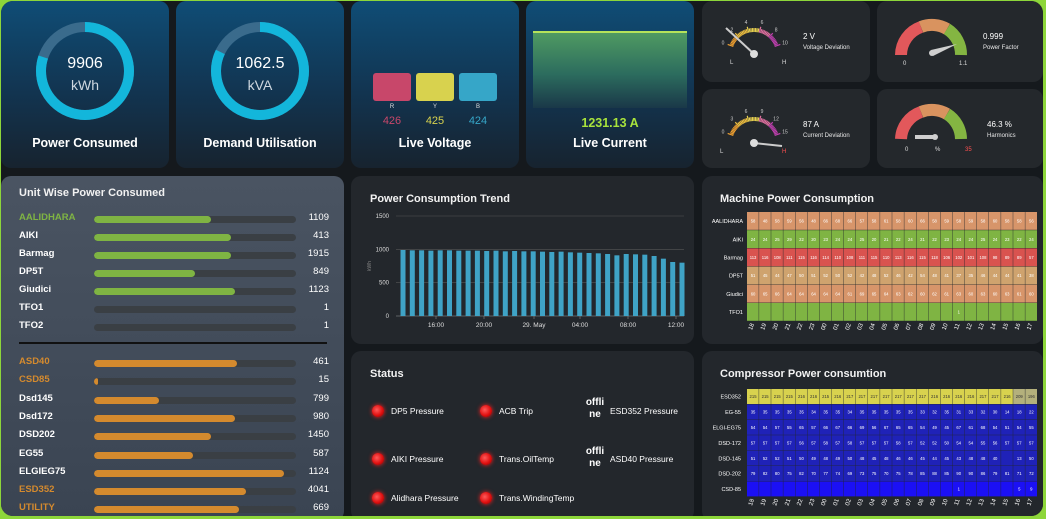  I want to click on x-tick-label: 04:00, so click(580, 325).